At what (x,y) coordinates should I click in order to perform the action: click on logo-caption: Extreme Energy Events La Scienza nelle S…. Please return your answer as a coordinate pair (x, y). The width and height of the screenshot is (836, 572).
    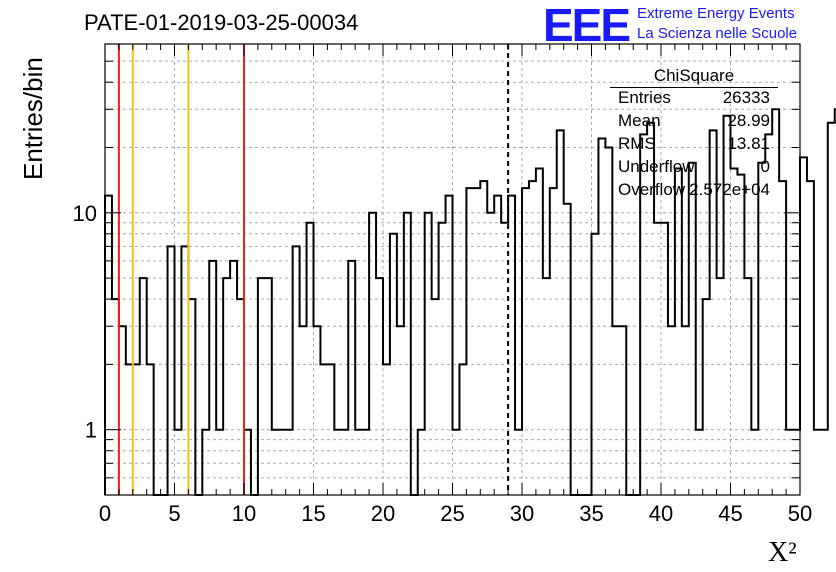
    Looking at the image, I should click on (717, 24).